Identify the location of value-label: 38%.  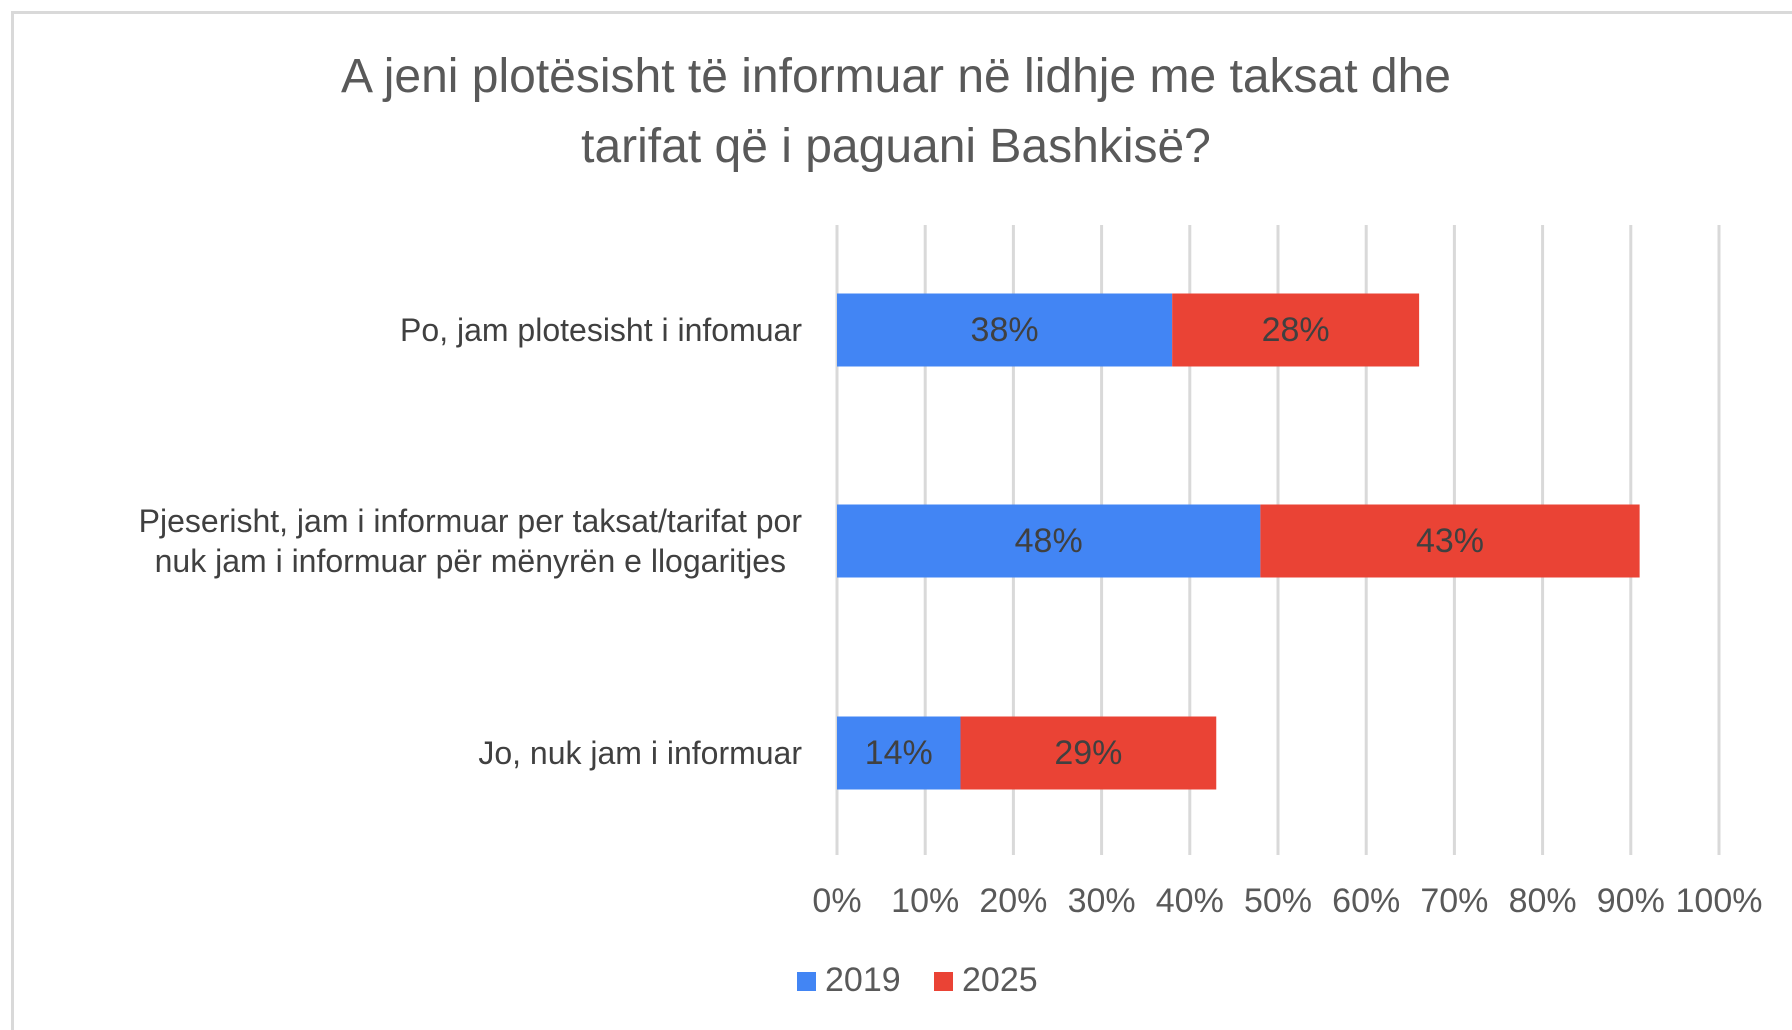
(1005, 330).